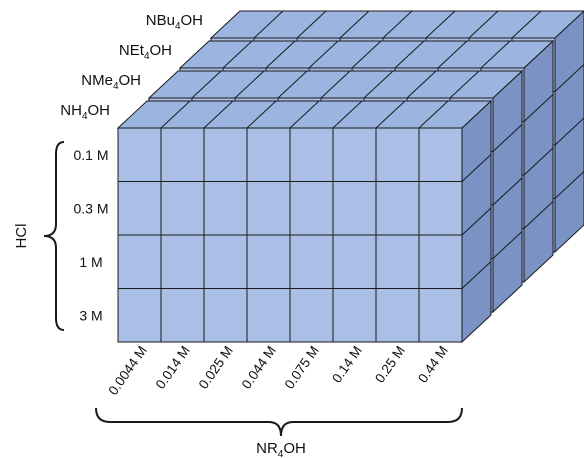  I want to click on base-label: NBu4OH, so click(174, 22).